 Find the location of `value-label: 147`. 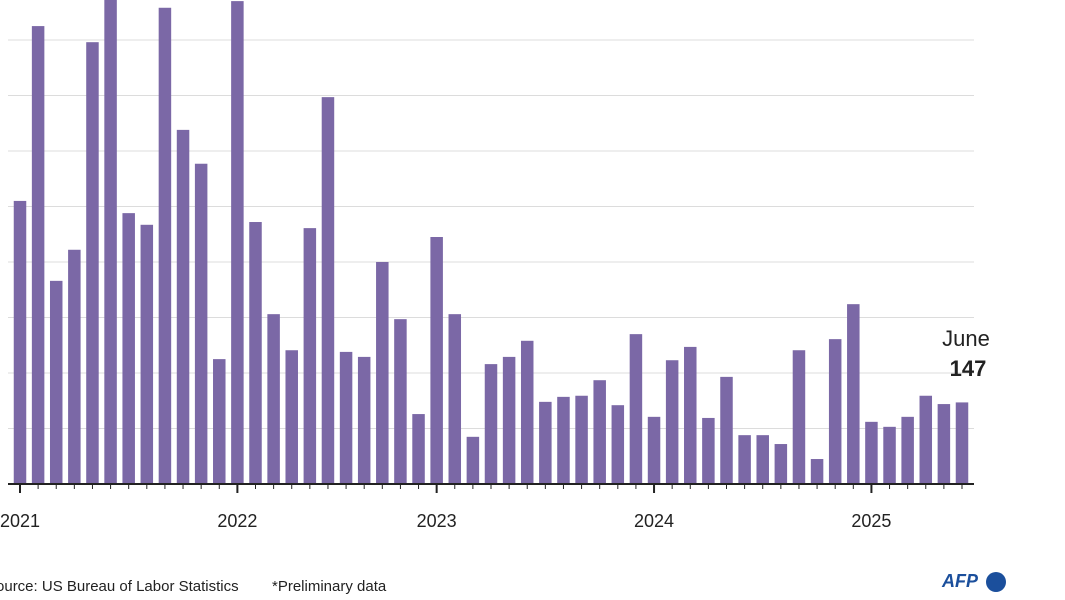

value-label: 147 is located at coordinates (968, 368).